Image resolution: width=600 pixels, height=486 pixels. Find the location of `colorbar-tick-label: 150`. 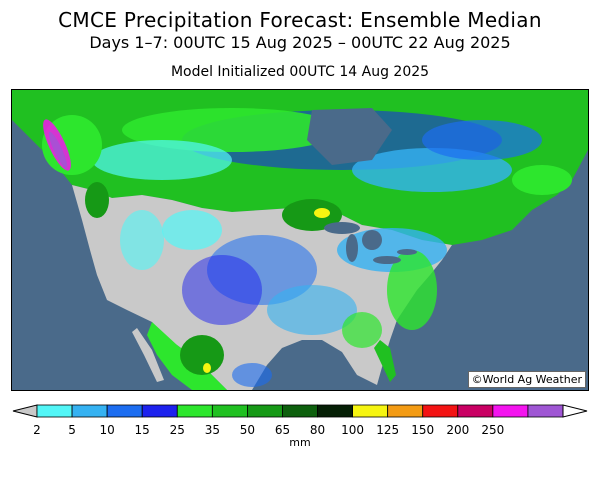

colorbar-tick-label: 150 is located at coordinates (422, 430).